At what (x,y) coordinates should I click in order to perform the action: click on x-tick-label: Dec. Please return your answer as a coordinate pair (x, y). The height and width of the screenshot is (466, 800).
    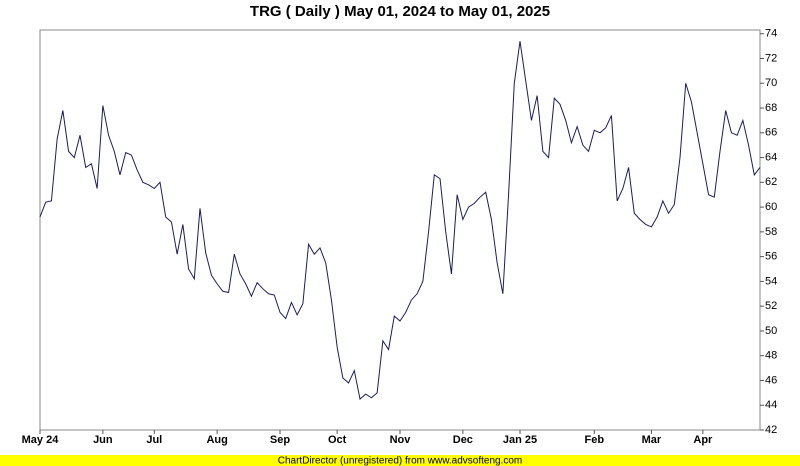
    Looking at the image, I should click on (463, 440).